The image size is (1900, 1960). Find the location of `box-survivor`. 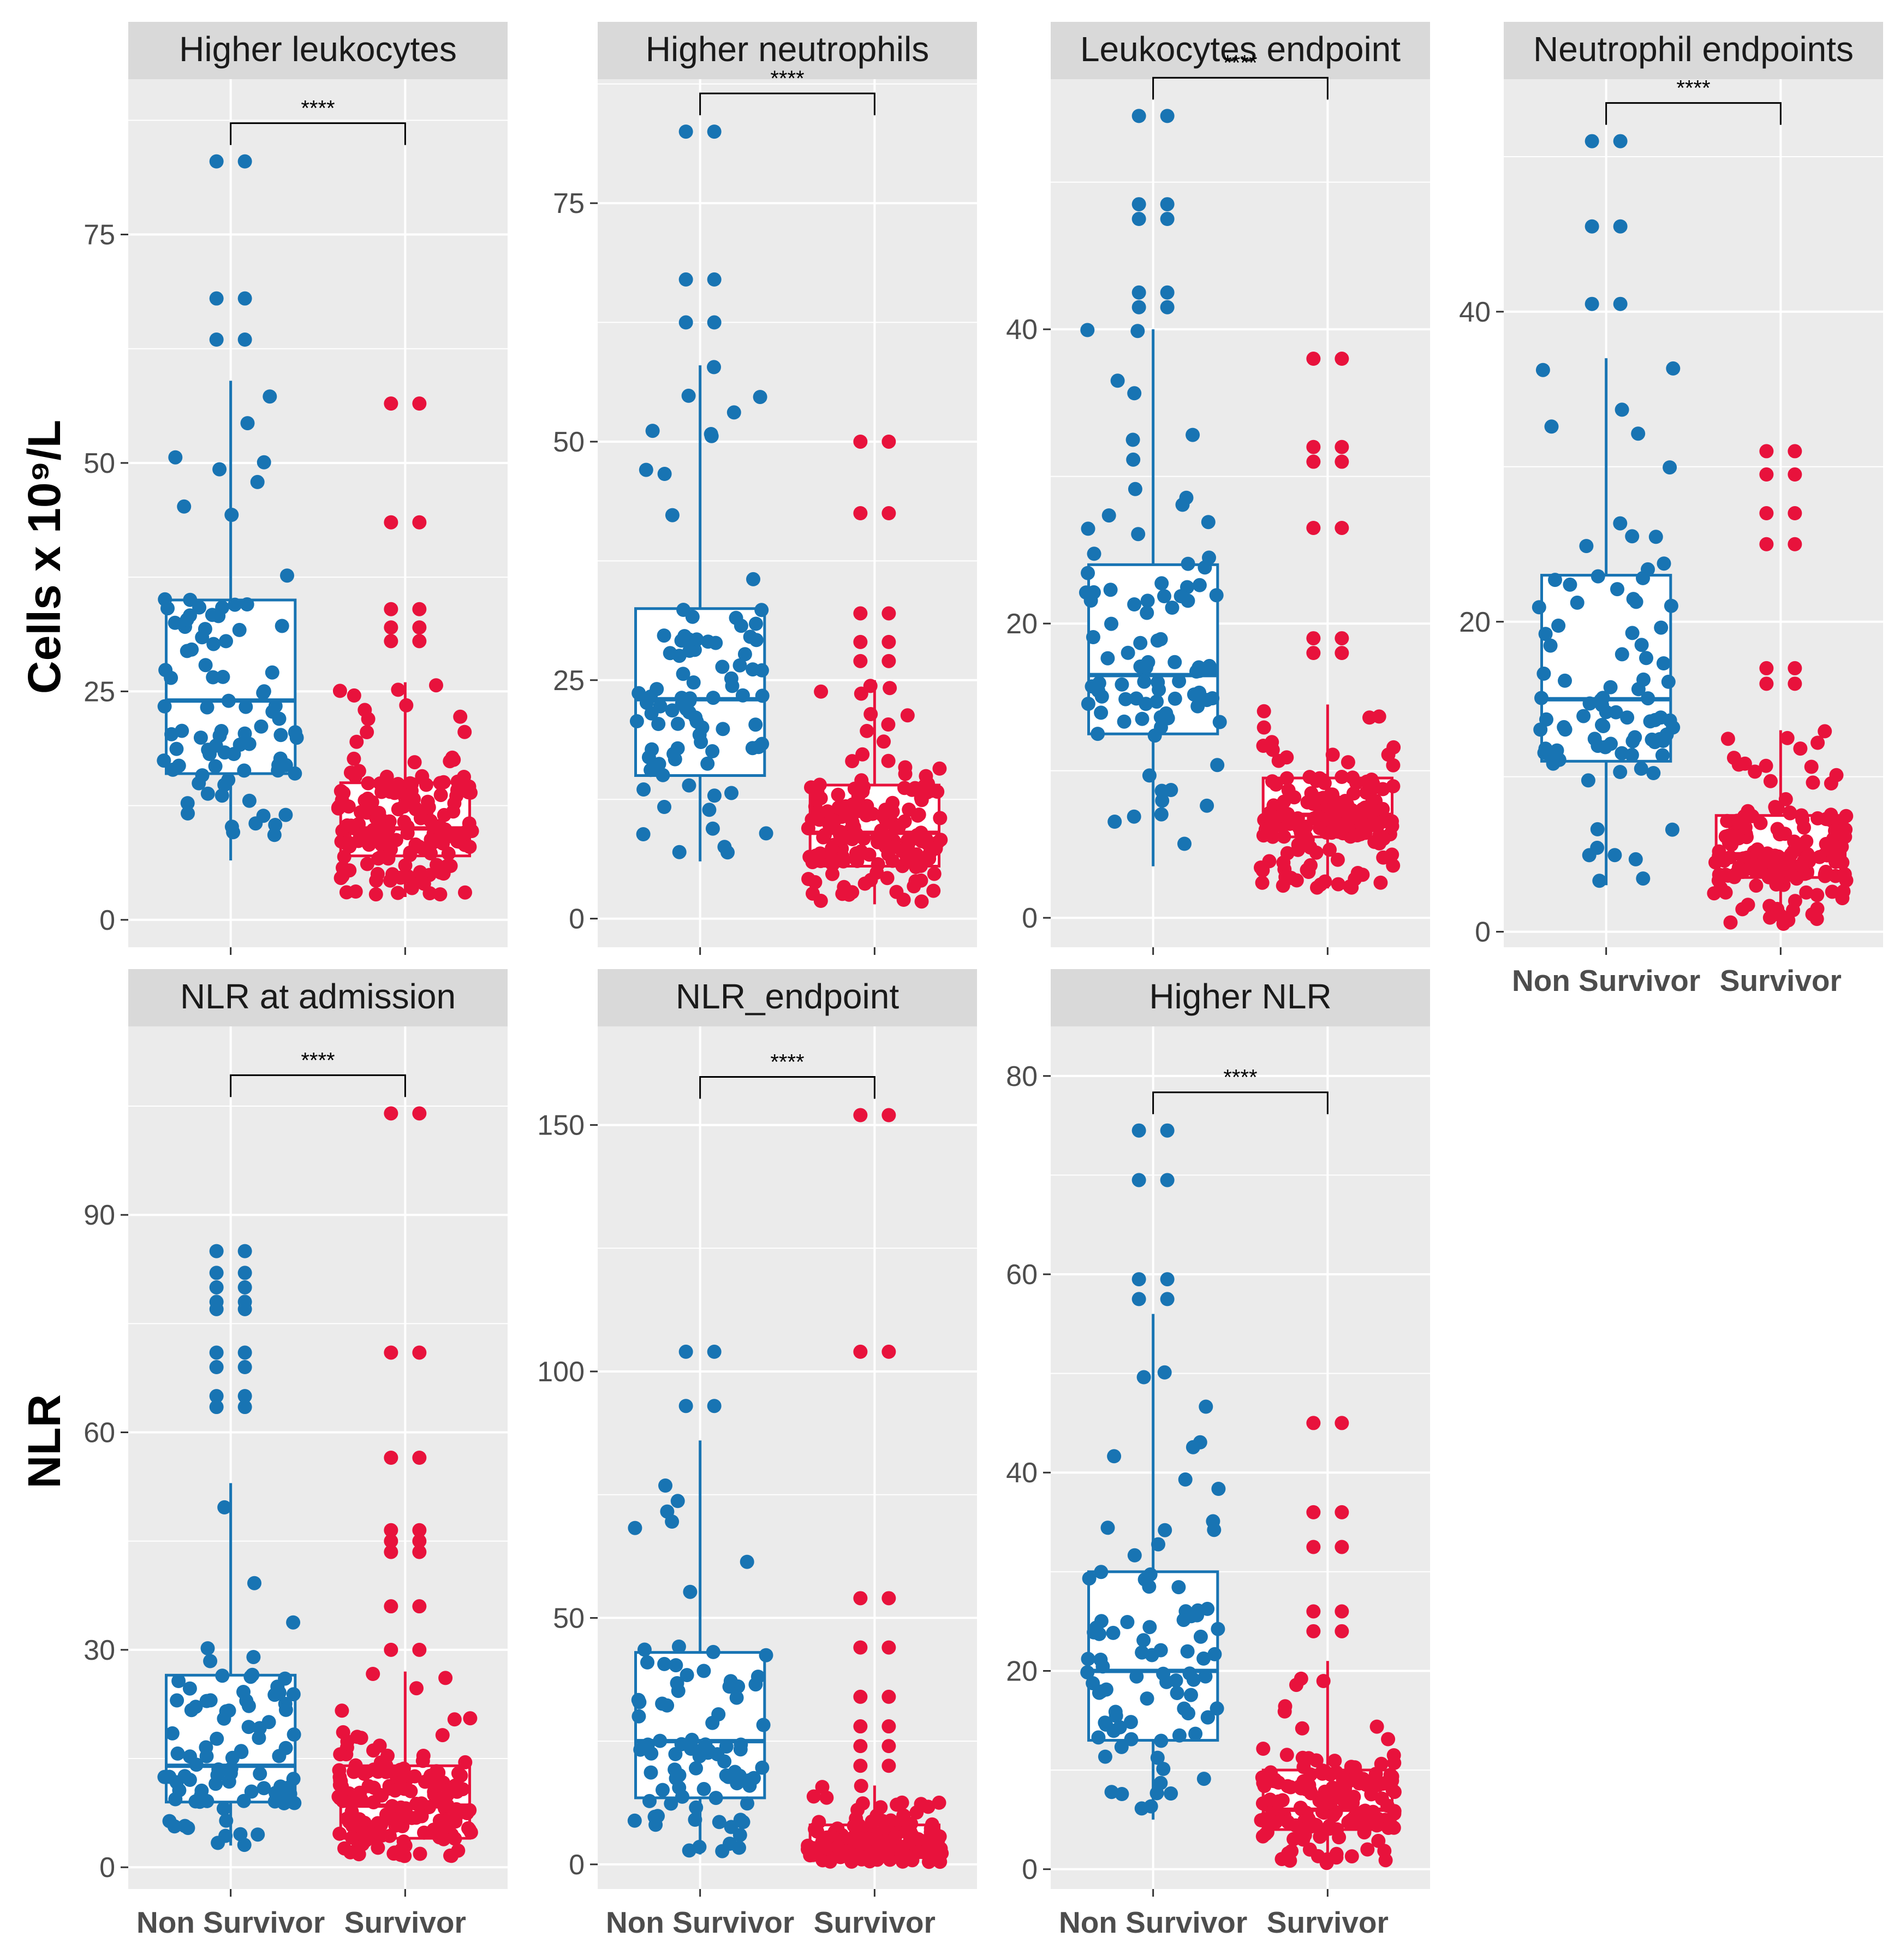

box-survivor is located at coordinates (1780, 687).